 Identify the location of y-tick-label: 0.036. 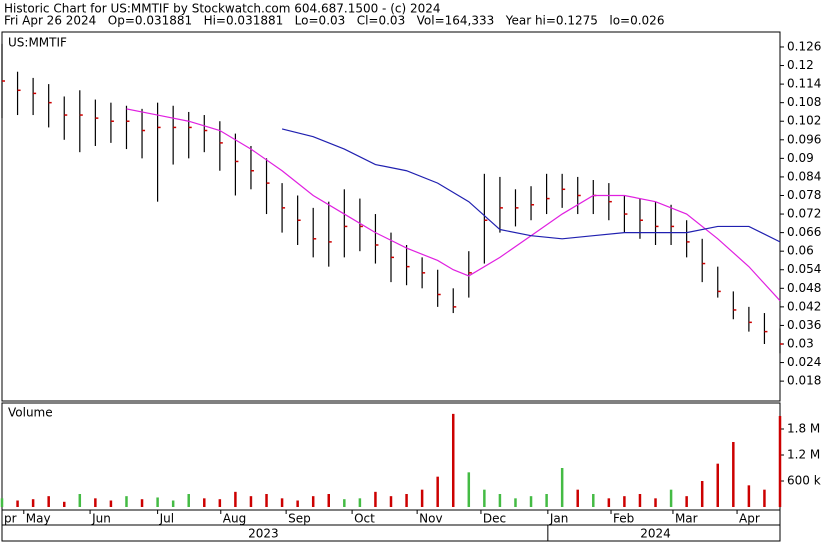
(804, 325).